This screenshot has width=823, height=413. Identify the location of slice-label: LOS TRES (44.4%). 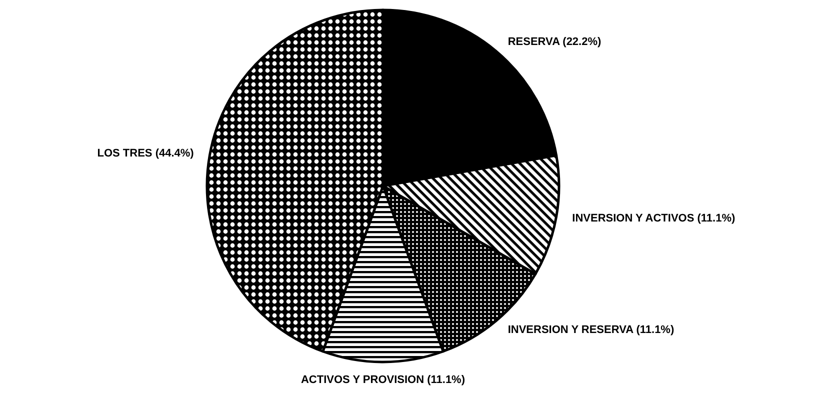
(145, 153).